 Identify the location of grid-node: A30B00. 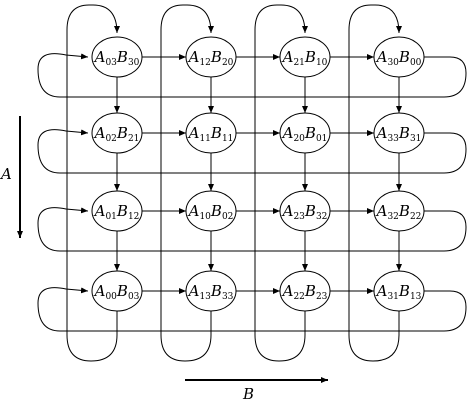
(399, 57).